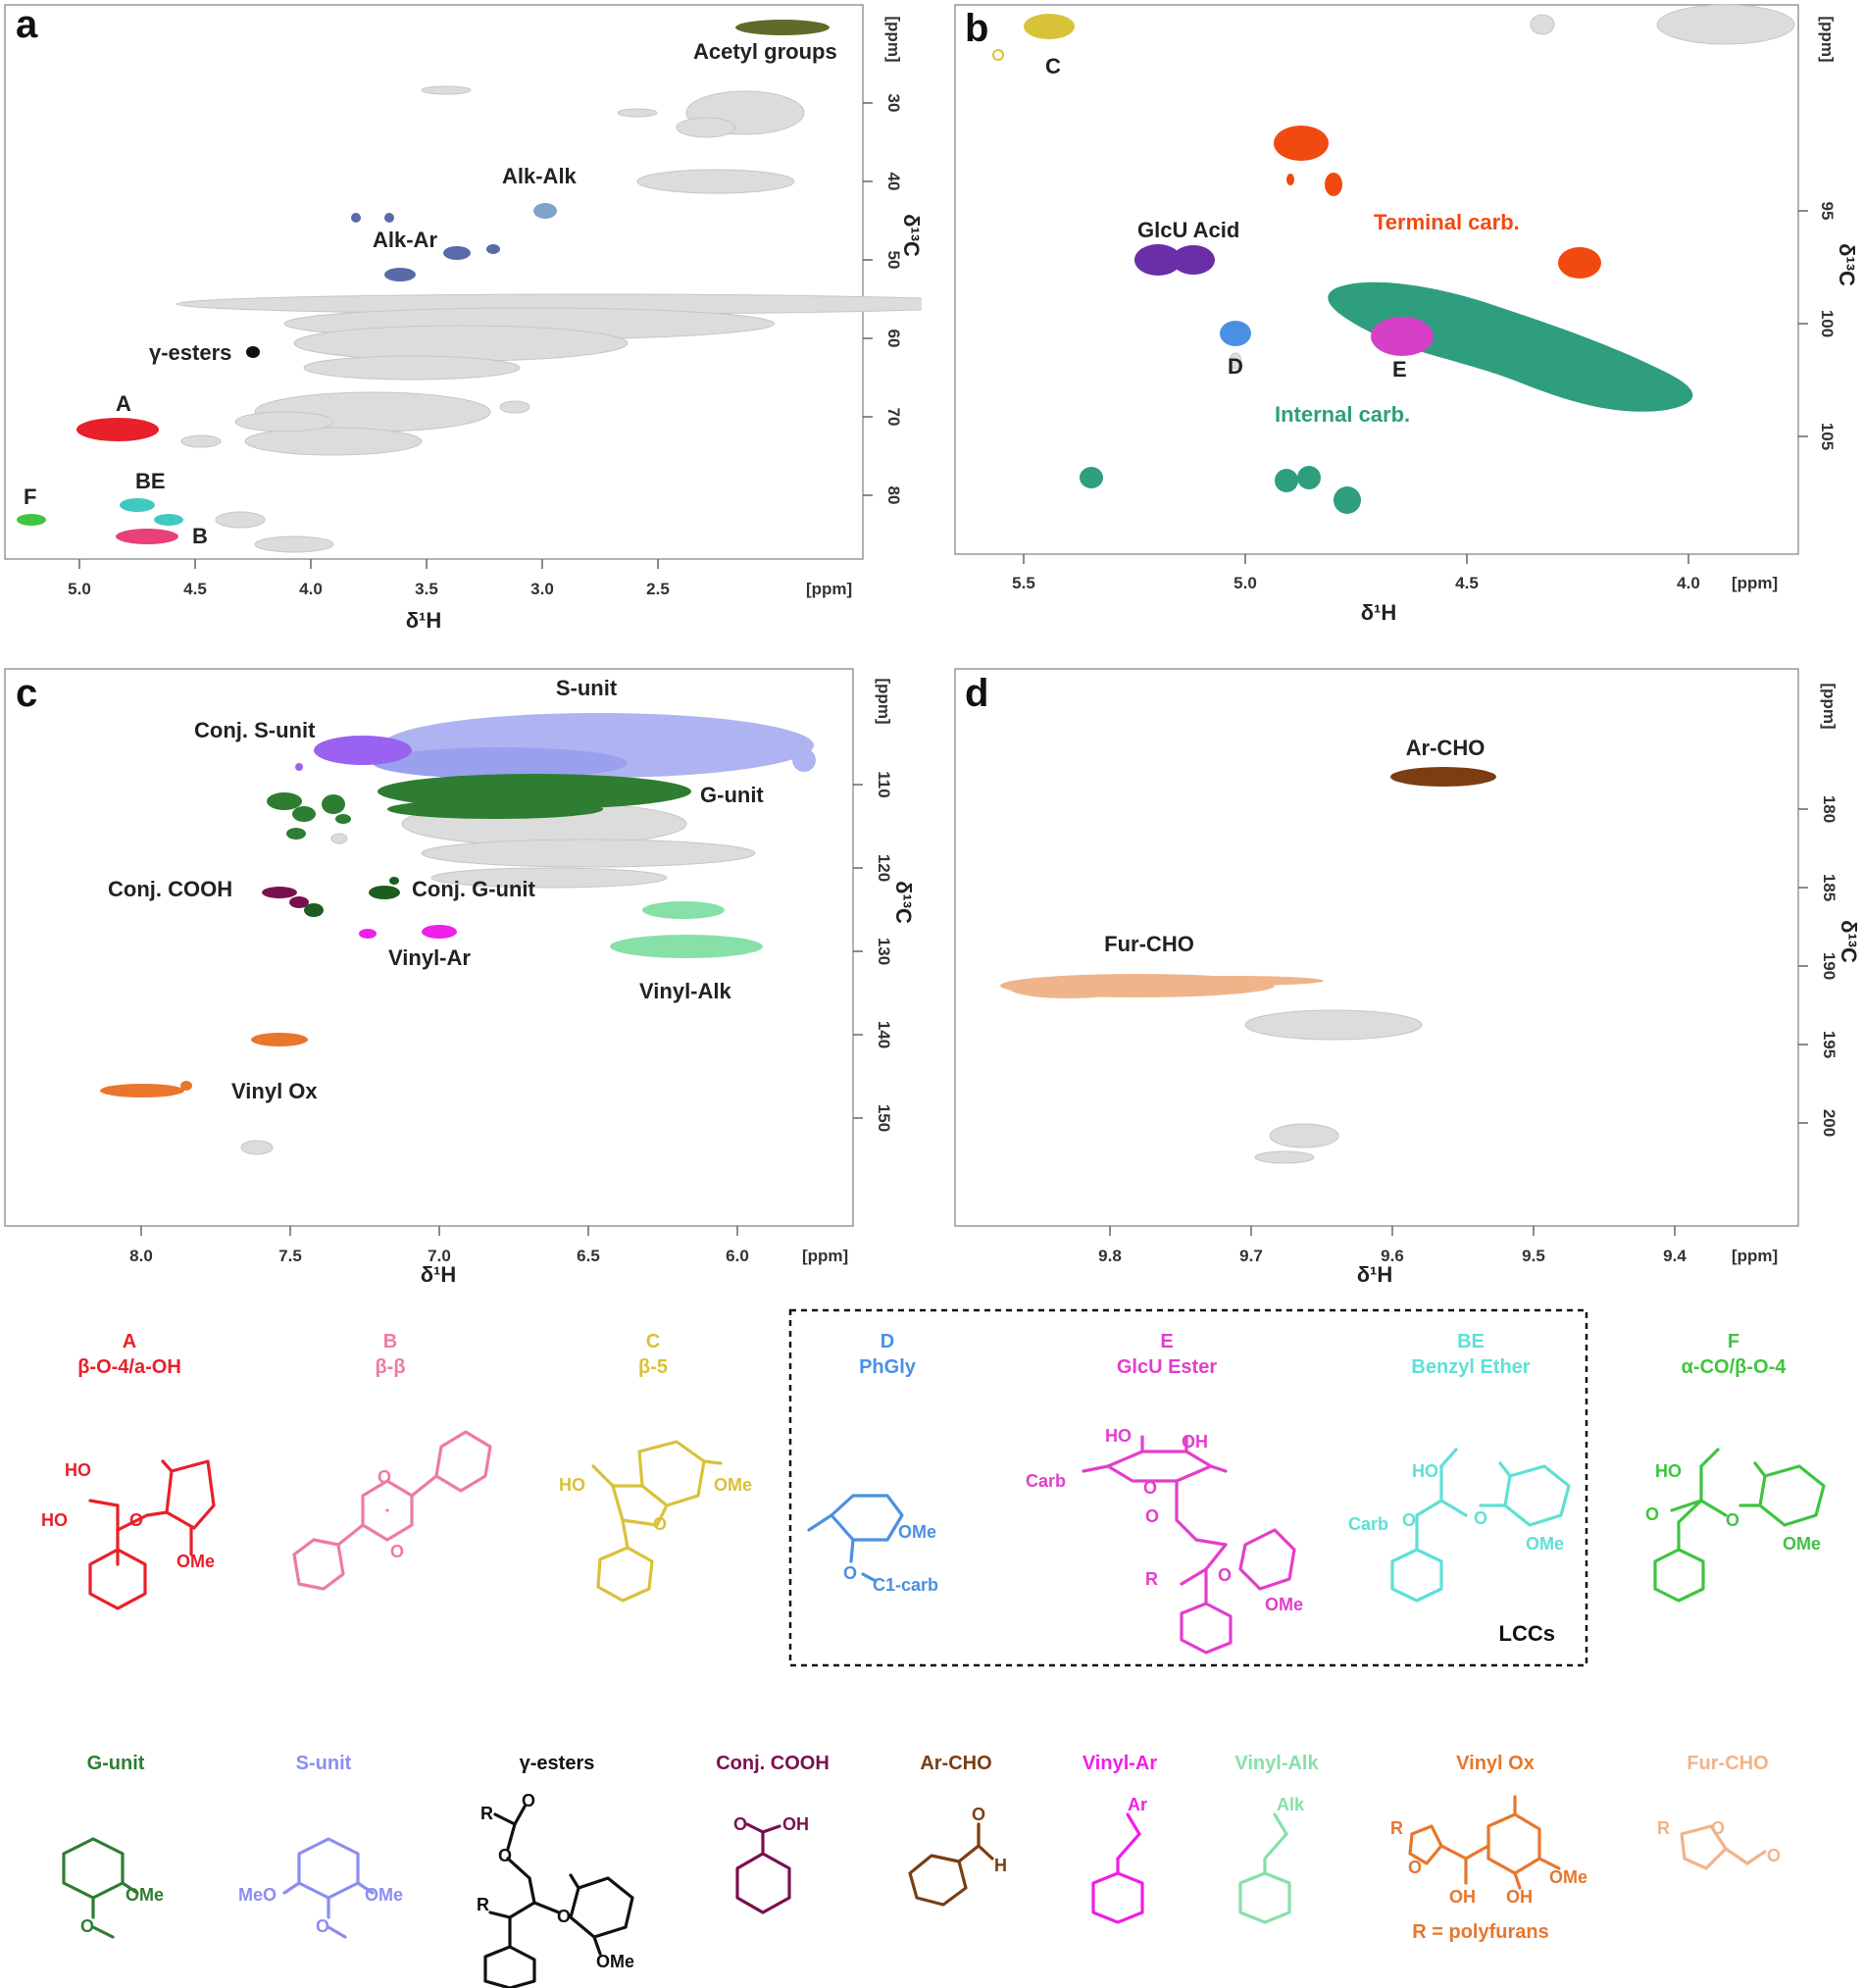  I want to click on y-tick: 120, so click(884, 868).